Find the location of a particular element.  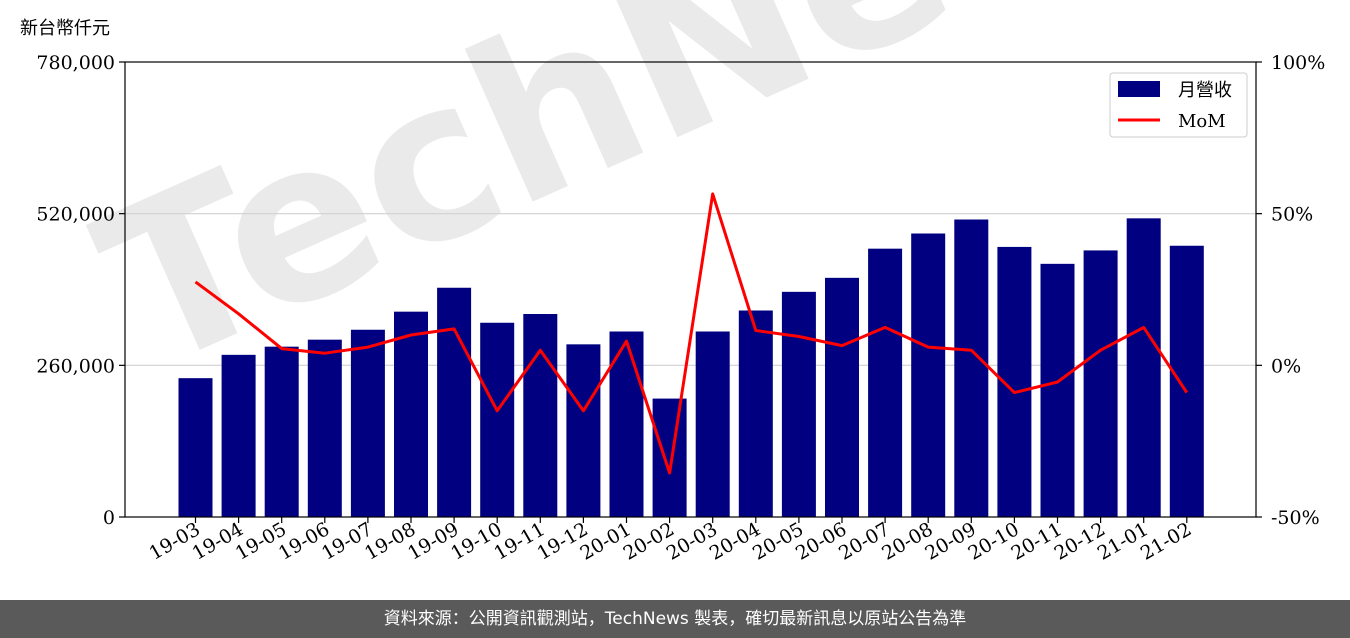

y-tick-label: 0 is located at coordinates (109, 518).